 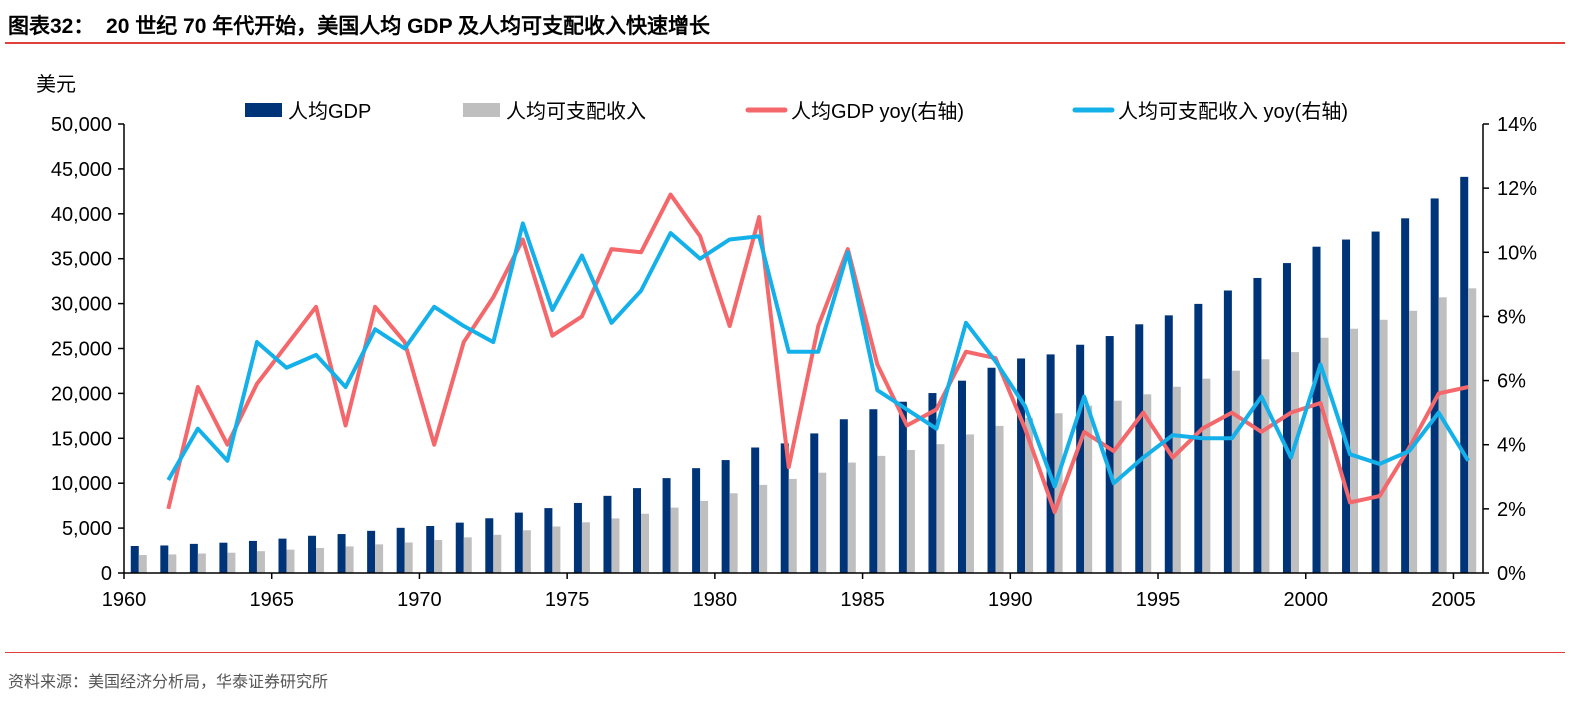 I want to click on left-tick-label: 30,000, so click(x=81, y=305).